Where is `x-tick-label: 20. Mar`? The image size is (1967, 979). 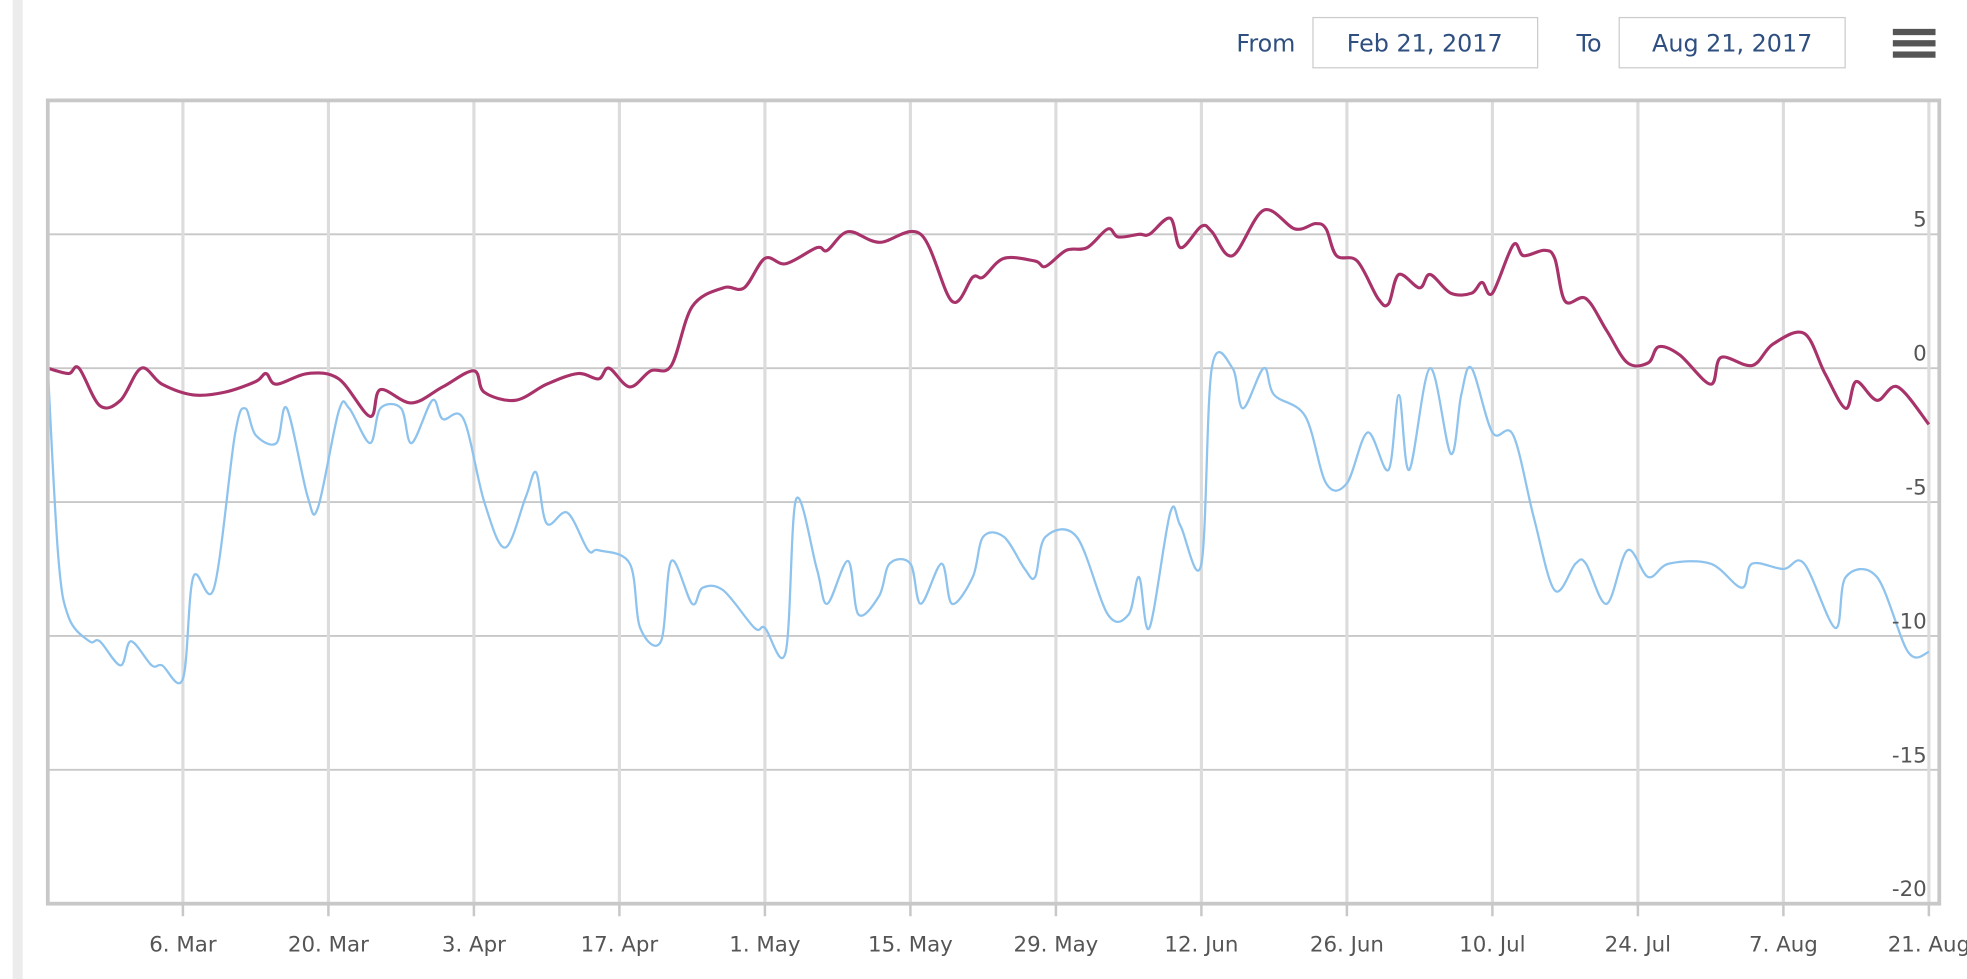 x-tick-label: 20. Mar is located at coordinates (328, 944).